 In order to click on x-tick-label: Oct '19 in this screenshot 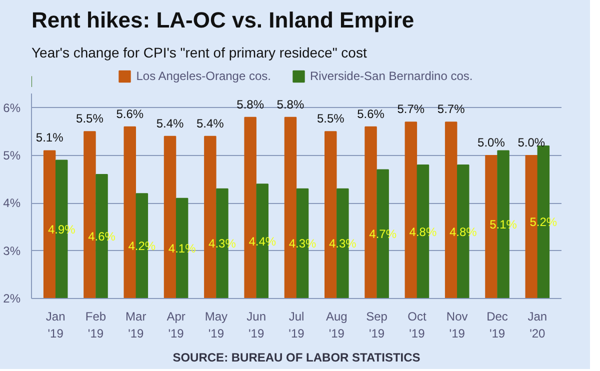, I will do `click(417, 325)`.